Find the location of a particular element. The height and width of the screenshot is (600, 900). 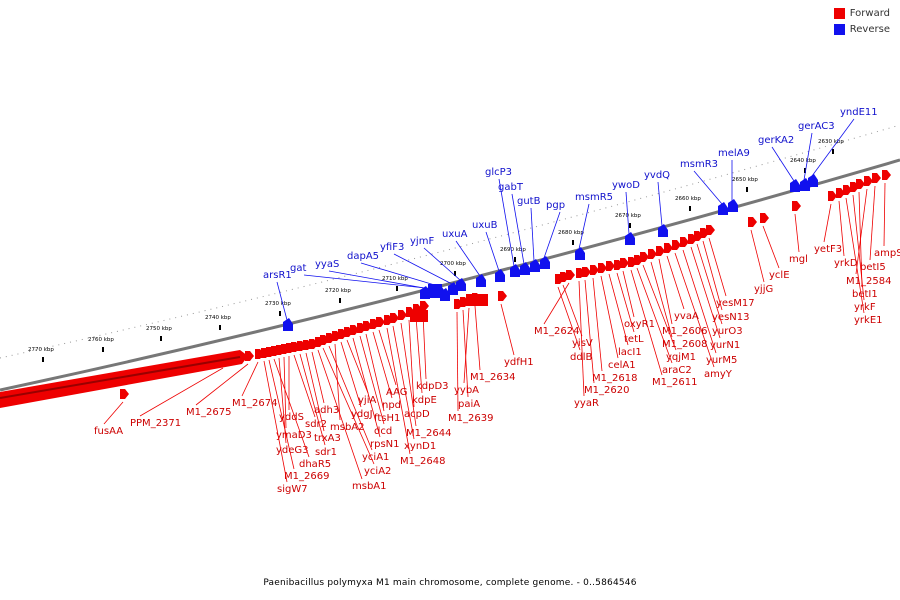

gene-label: celA1 is located at coordinates (622, 365).